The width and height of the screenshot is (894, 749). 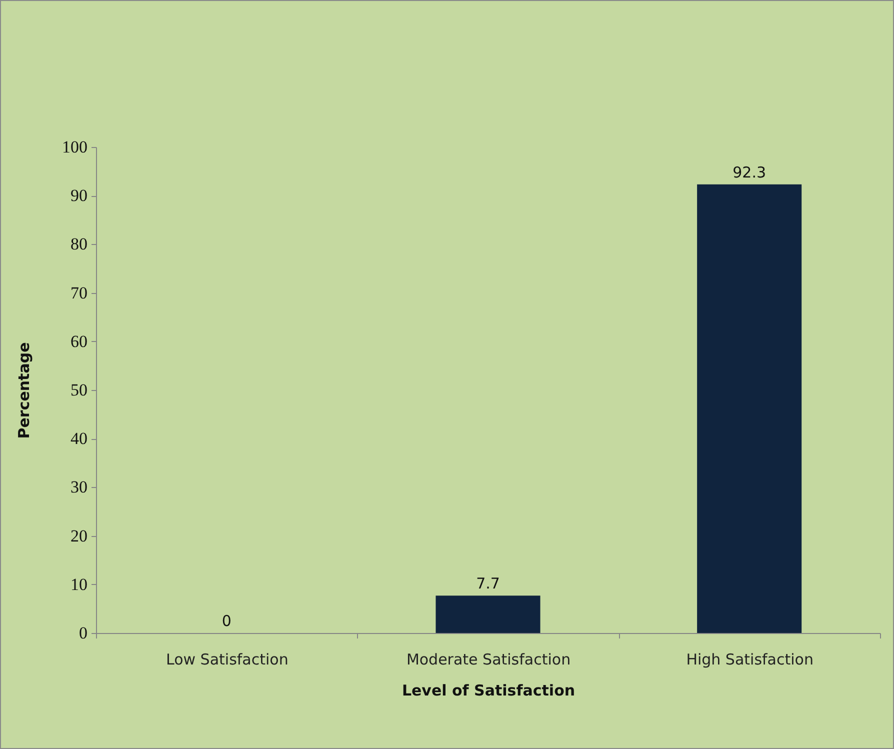 What do you see at coordinates (488, 583) in the screenshot?
I see `data-label: 7.7` at bounding box center [488, 583].